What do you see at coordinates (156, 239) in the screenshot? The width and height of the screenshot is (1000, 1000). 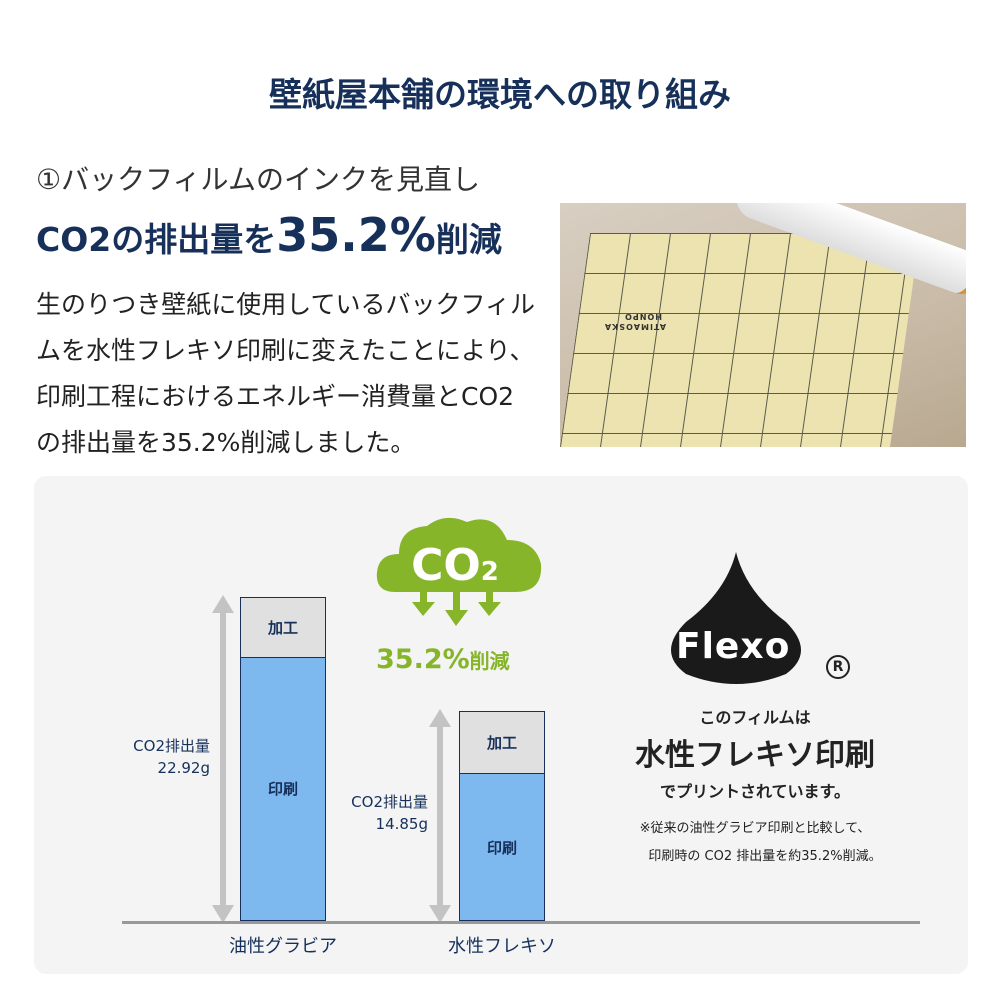 I see `headline-prefix: CO2の排出量を` at bounding box center [156, 239].